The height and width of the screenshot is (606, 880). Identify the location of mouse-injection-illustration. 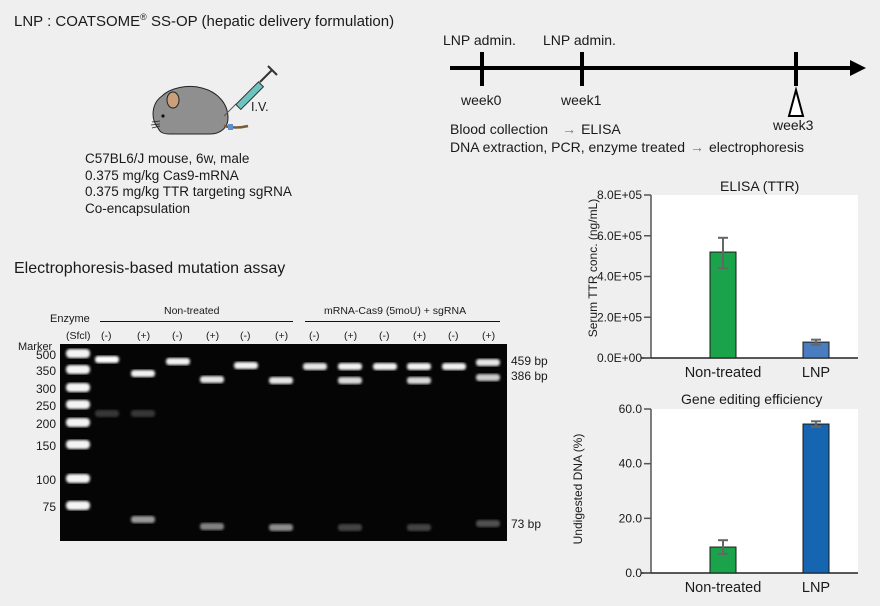
(214, 100).